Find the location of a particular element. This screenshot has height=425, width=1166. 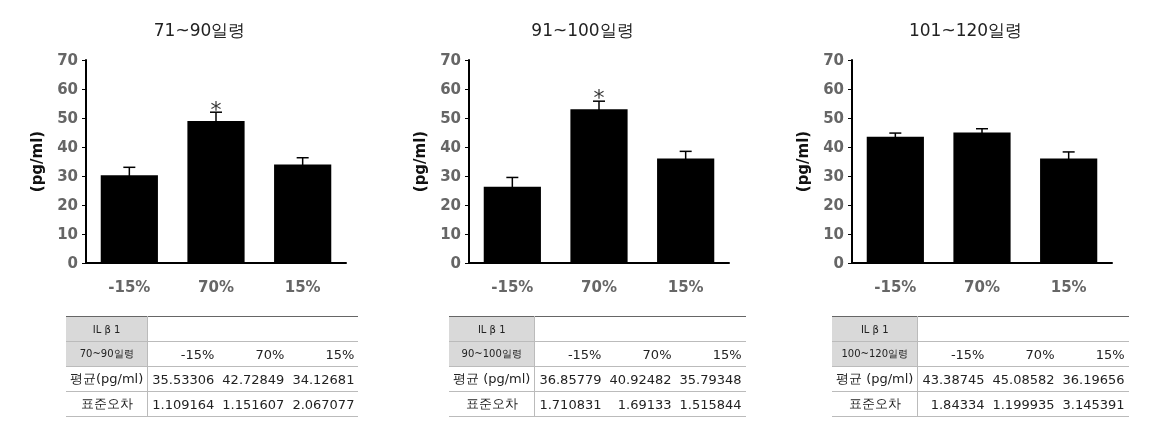

text: 36.85779 is located at coordinates (570, 379).